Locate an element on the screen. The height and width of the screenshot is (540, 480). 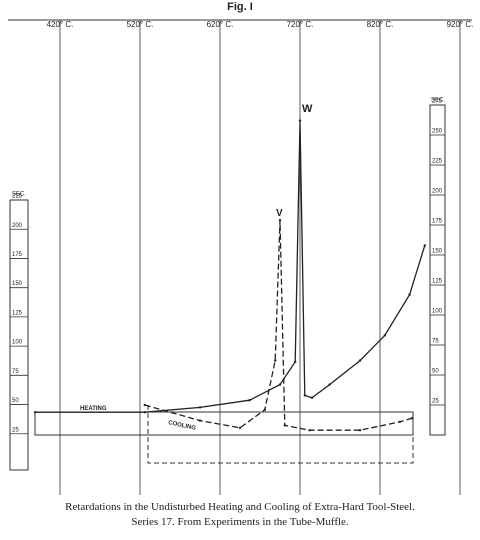
y-tick-label: 225 is located at coordinates (437, 162).